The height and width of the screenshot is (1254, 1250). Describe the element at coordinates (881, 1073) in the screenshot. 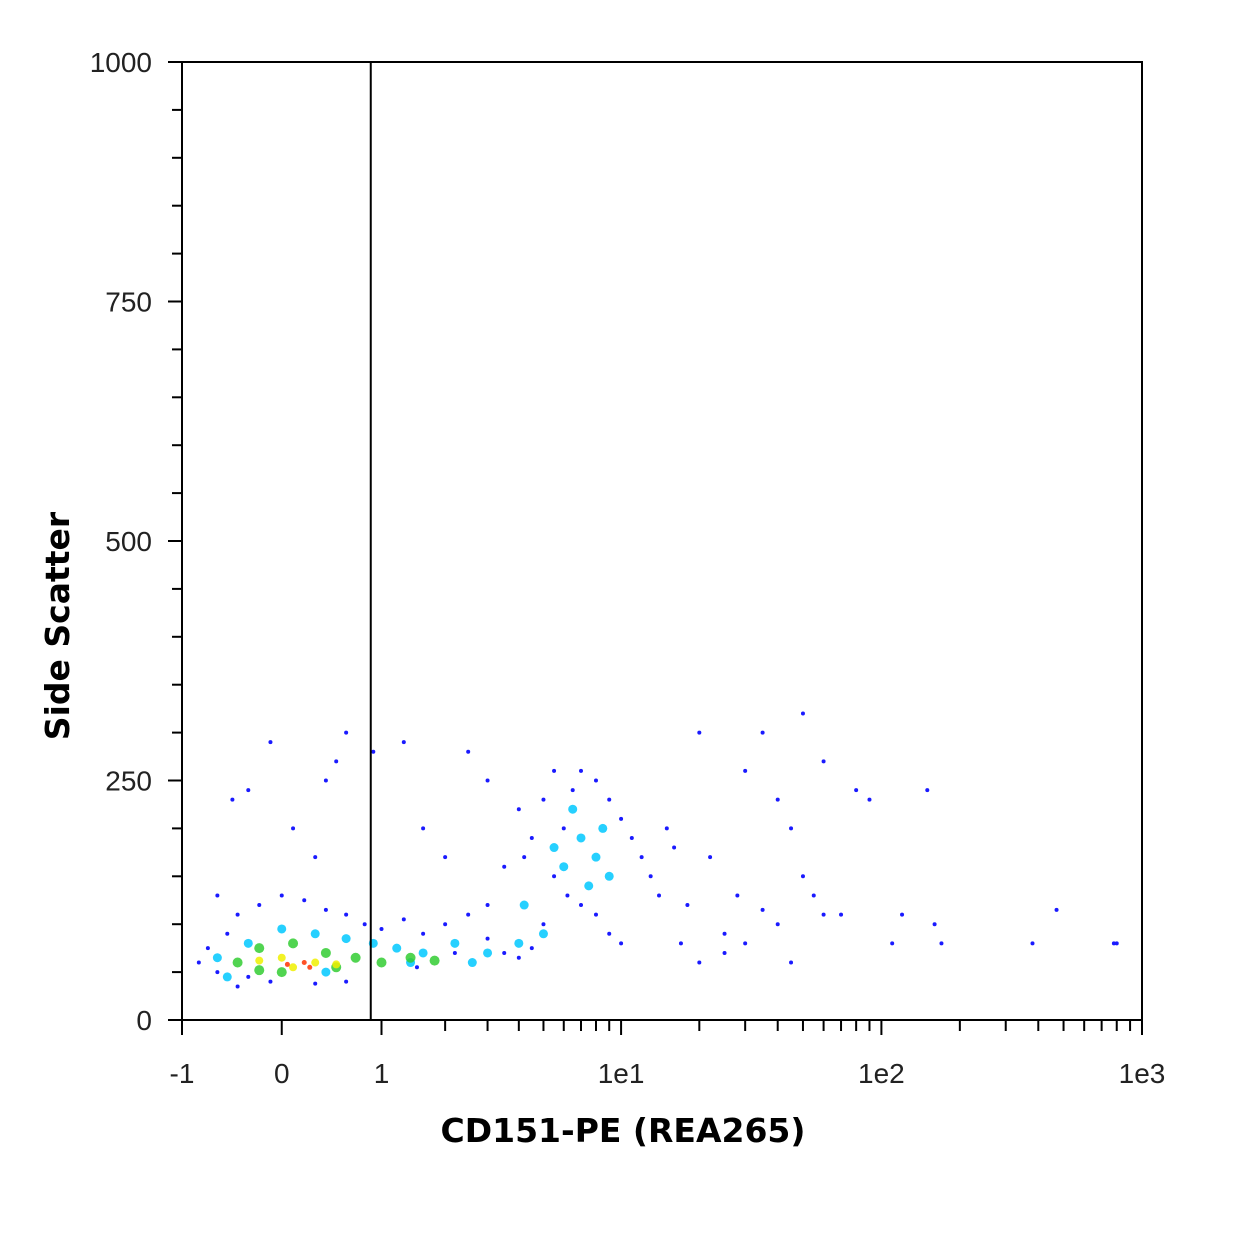

I see `x-tick-label: 1e2` at that location.